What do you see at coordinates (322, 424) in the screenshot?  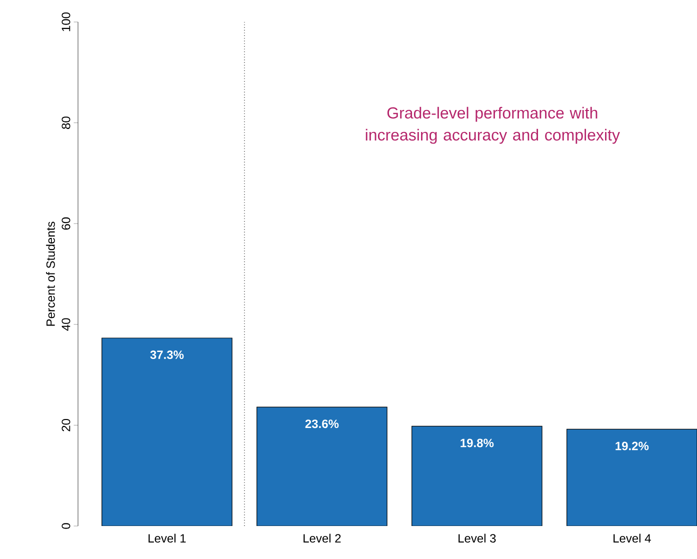 I see `data-label: 23.6%` at bounding box center [322, 424].